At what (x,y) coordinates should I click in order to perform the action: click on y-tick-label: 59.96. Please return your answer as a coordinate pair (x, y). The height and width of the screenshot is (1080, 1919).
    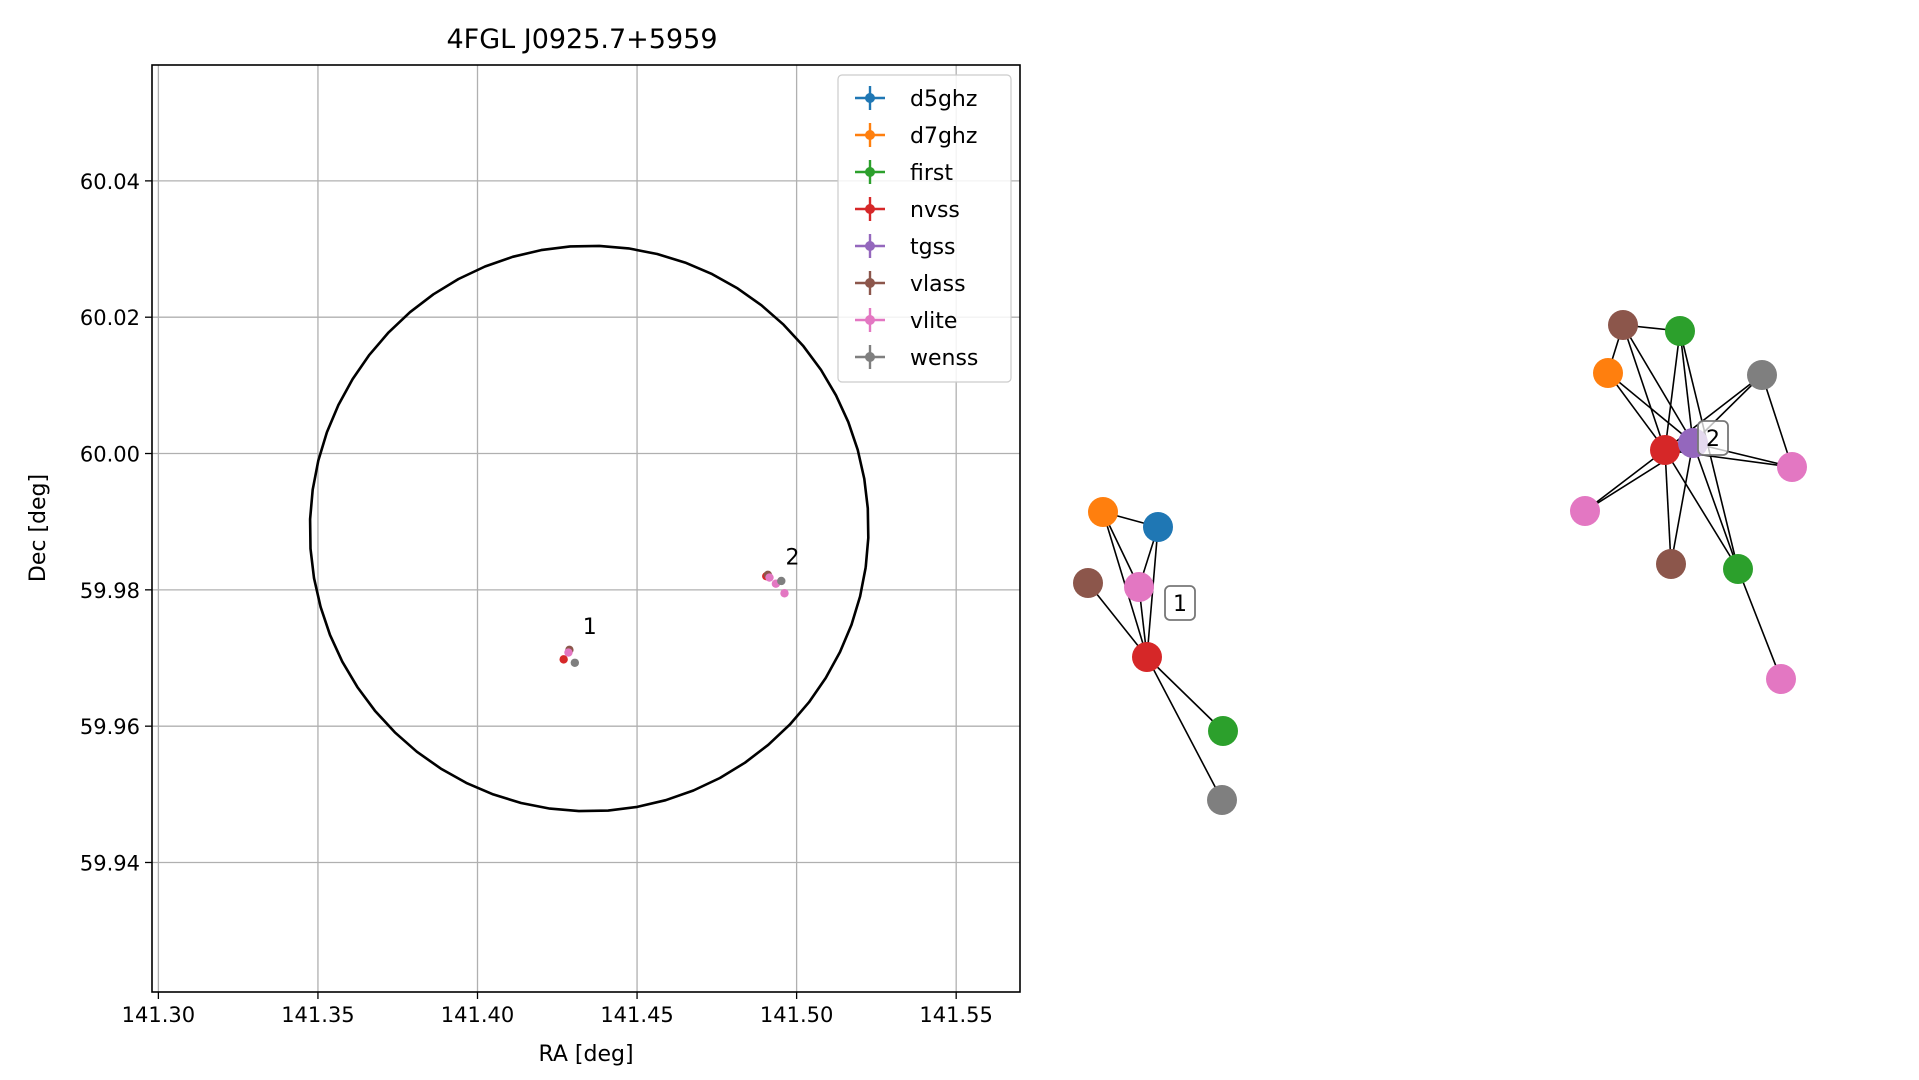
    Looking at the image, I should click on (110, 727).